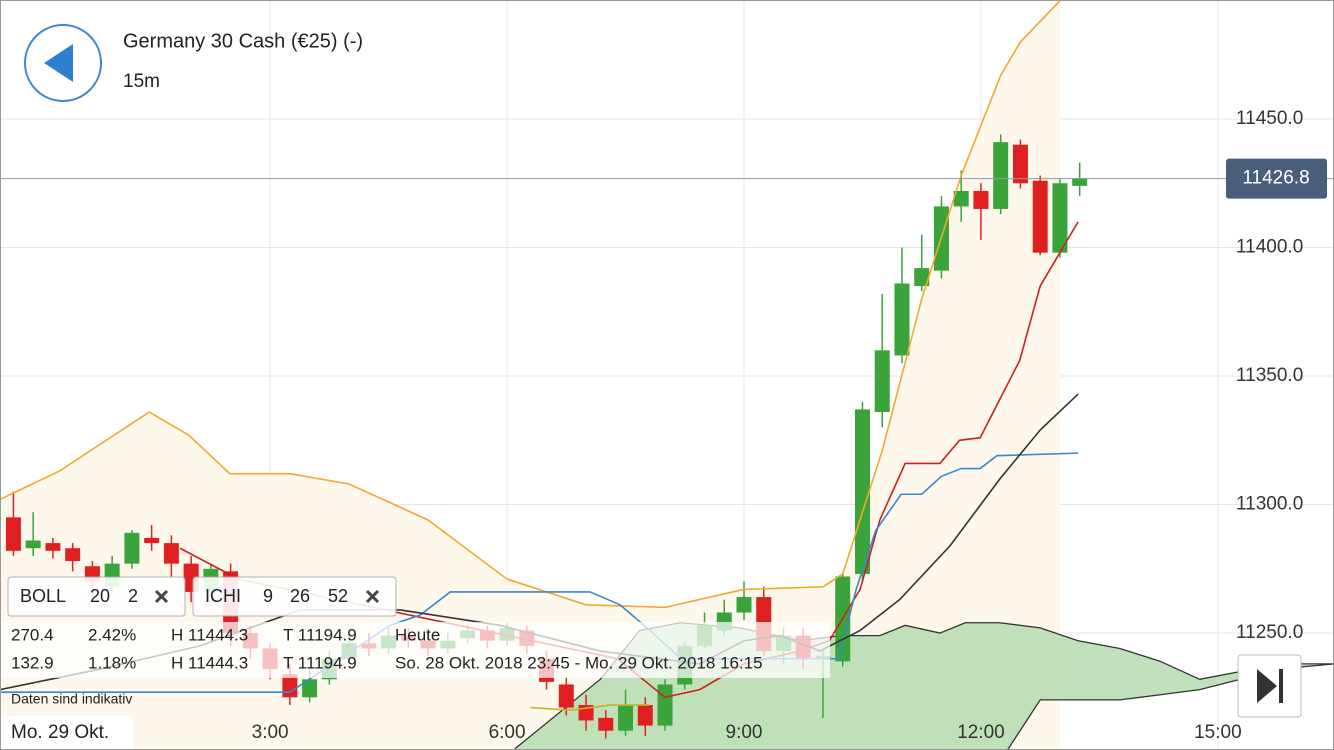 Image resolution: width=1334 pixels, height=750 pixels. I want to click on info-value: 132.9, so click(32, 662).